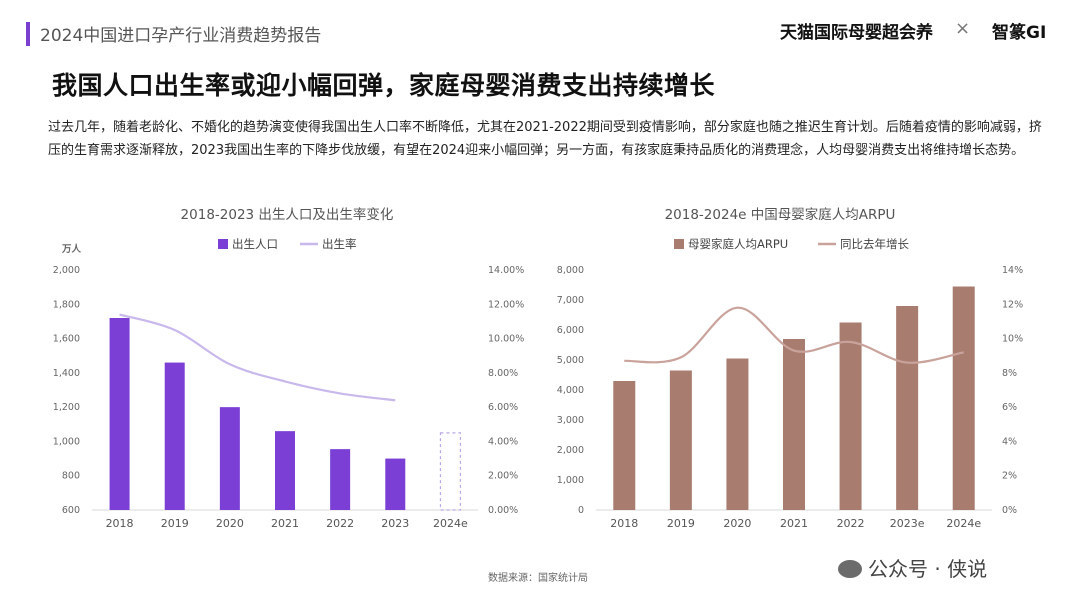 The image size is (1080, 608). I want to click on right-chart-ytick-right: 12%, so click(1012, 304).